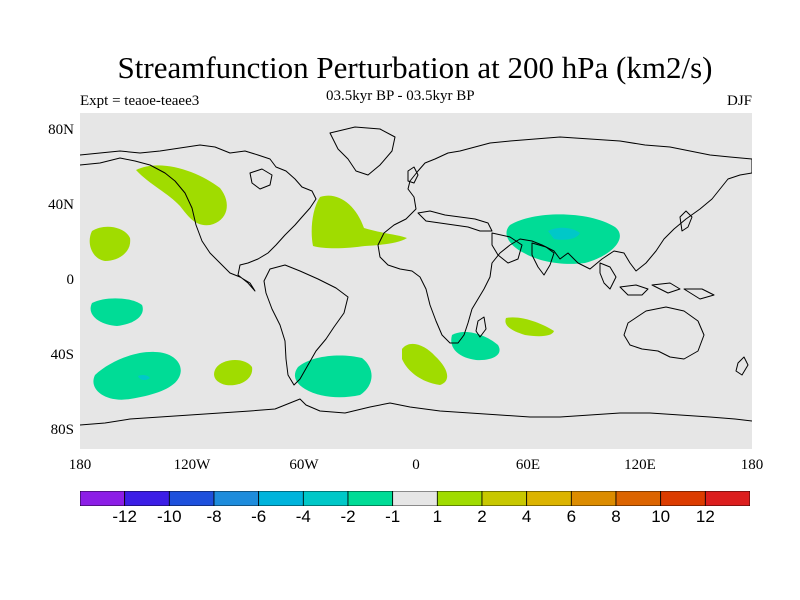 Image resolution: width=800 pixels, height=600 pixels. I want to click on coastline-madagascar, so click(481, 327).